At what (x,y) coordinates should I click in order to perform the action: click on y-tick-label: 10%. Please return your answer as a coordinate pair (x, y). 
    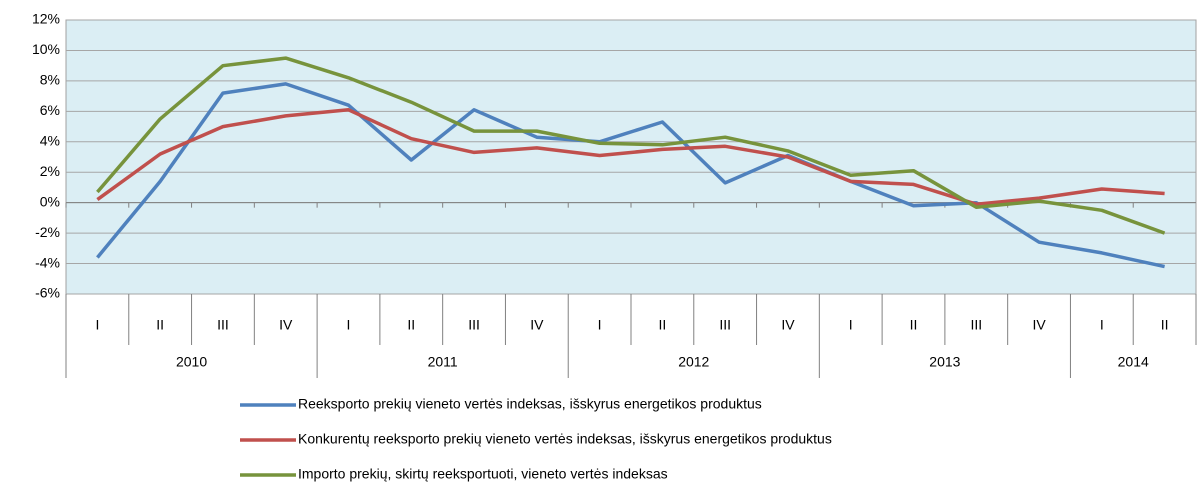
    Looking at the image, I should click on (46, 49).